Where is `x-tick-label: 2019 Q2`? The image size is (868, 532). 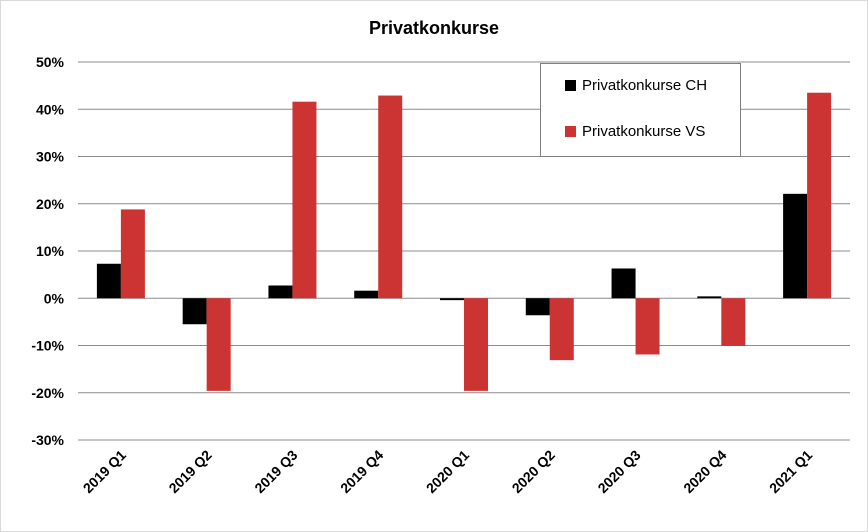
x-tick-label: 2019 Q2 is located at coordinates (189, 471).